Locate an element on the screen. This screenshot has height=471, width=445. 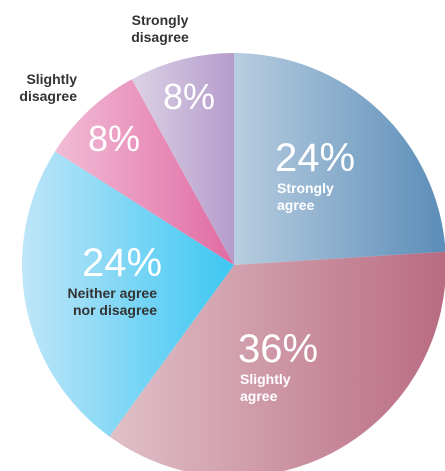
pie-slice-label: Slightly agree is located at coordinates (265, 387).